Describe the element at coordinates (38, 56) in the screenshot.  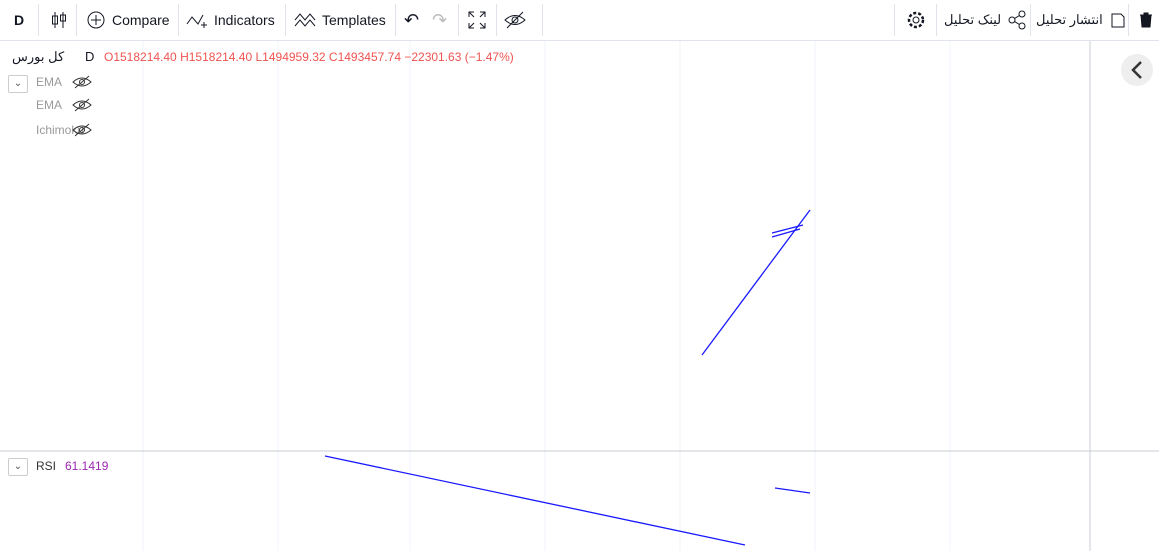
I see `symbol-name: کل بورس` at that location.